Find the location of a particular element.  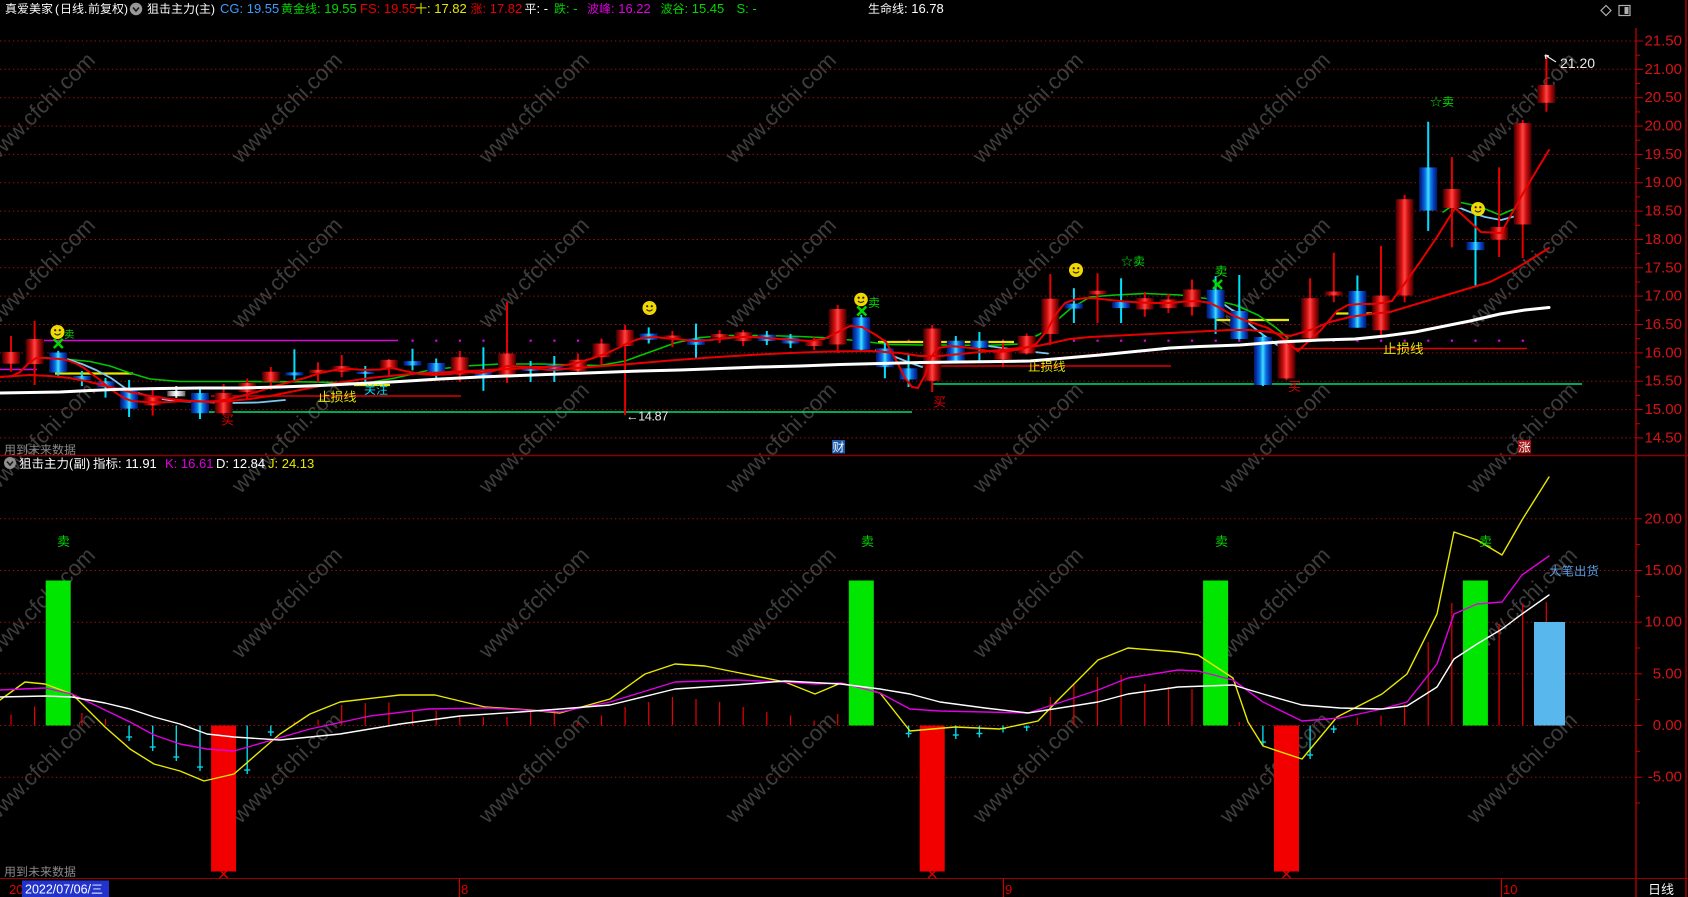

svg-text: 18.00 is located at coordinates (1663, 239).